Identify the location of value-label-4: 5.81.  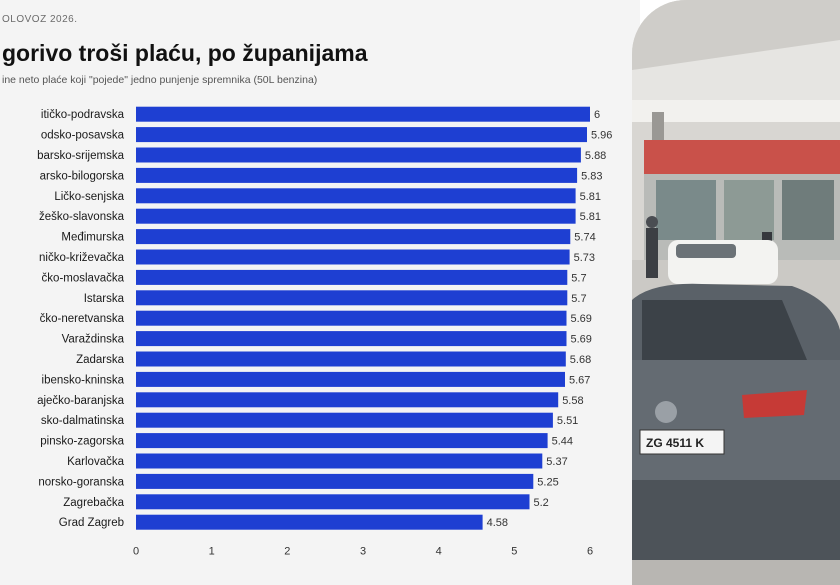
(590, 197).